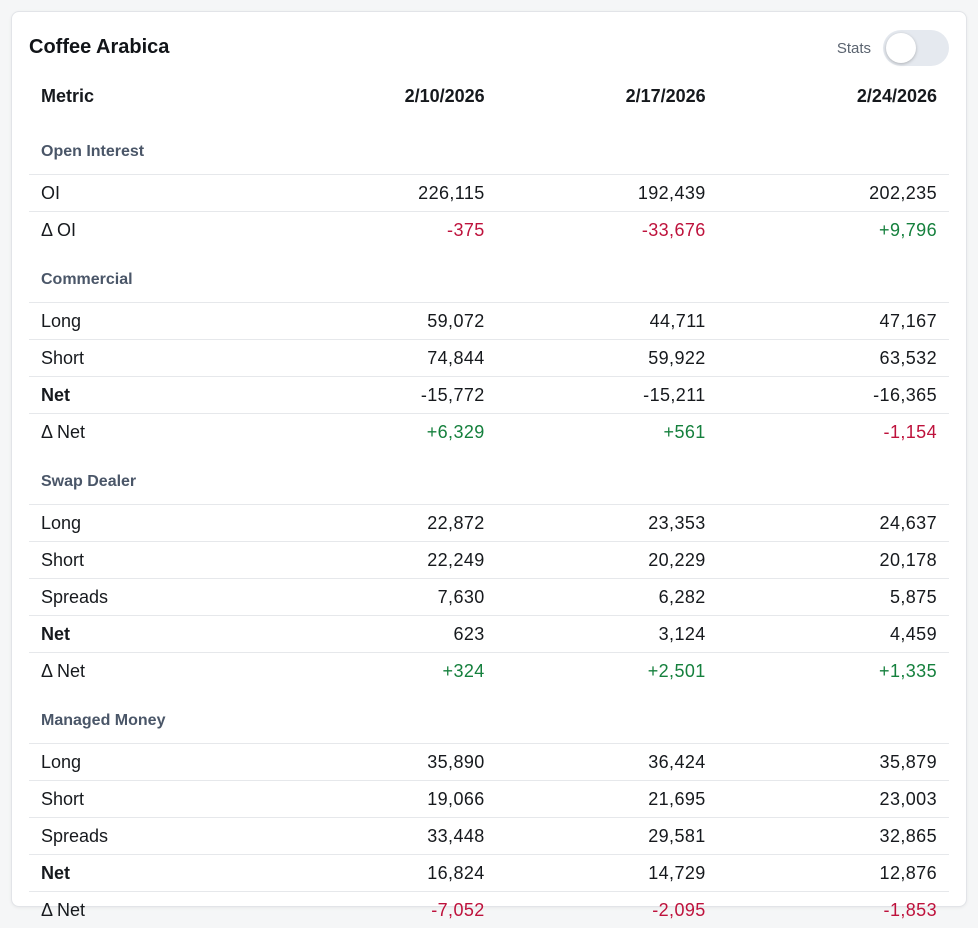  I want to click on delta-value-cell: -1,853, so click(833, 910).